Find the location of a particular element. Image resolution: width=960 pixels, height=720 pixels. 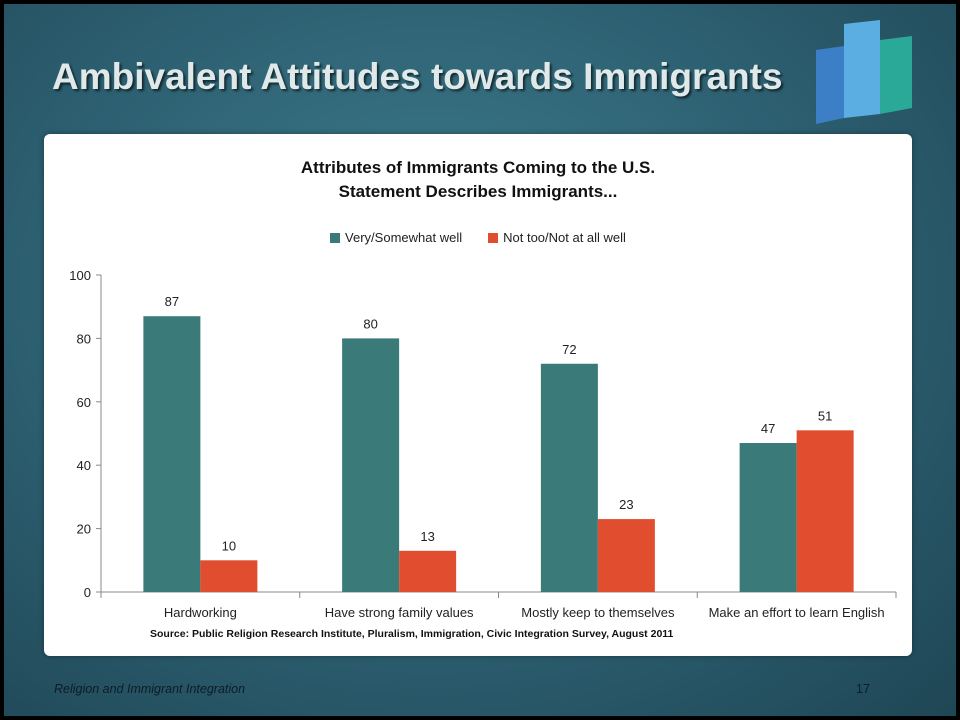

page-number: 17 is located at coordinates (863, 689).